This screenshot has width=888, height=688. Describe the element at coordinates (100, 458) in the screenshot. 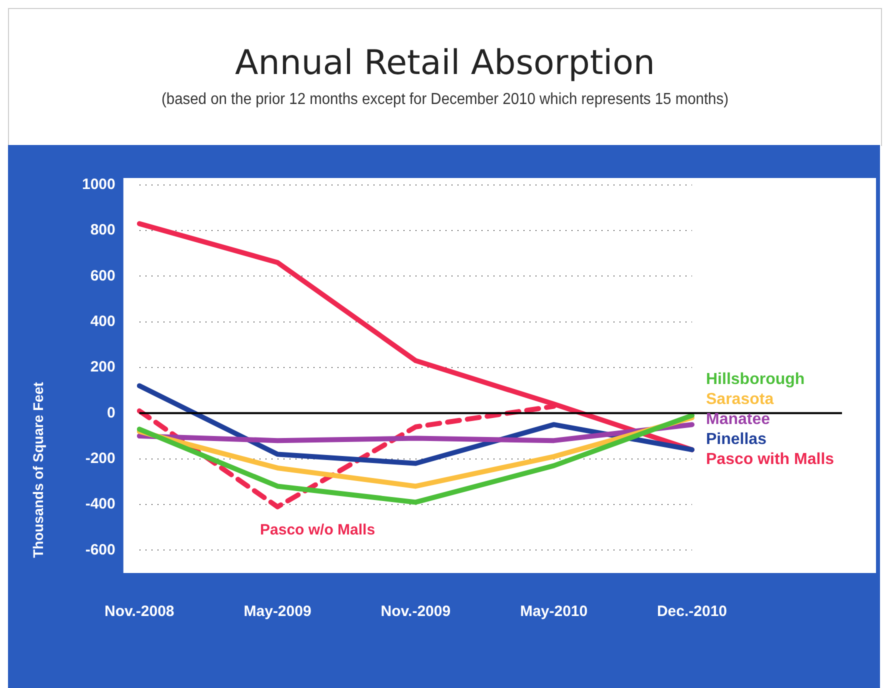

I see `y-tick-label: -200` at that location.